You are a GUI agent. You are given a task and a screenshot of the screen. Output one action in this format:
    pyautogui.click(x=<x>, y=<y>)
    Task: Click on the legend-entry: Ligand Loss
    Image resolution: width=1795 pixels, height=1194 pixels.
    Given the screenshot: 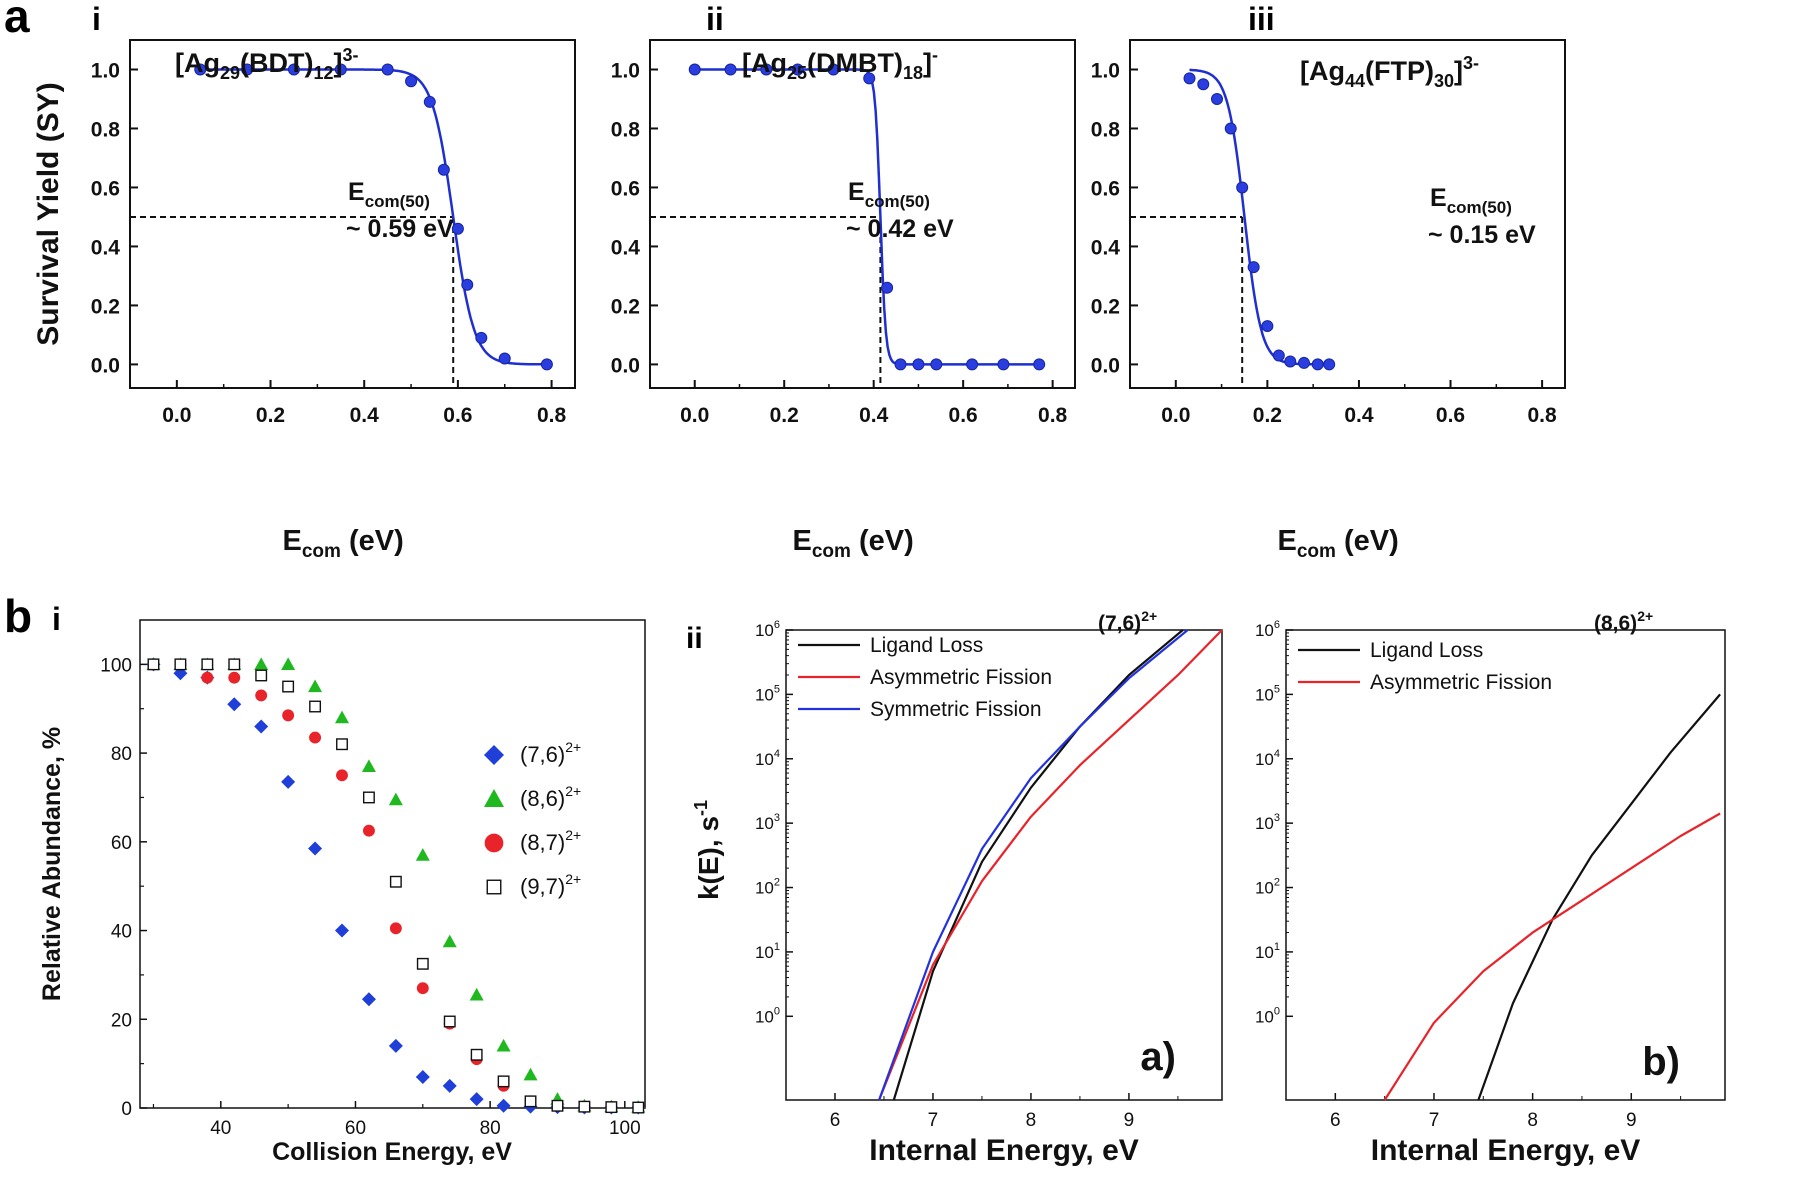 What is the action you would take?
    pyautogui.click(x=890, y=645)
    